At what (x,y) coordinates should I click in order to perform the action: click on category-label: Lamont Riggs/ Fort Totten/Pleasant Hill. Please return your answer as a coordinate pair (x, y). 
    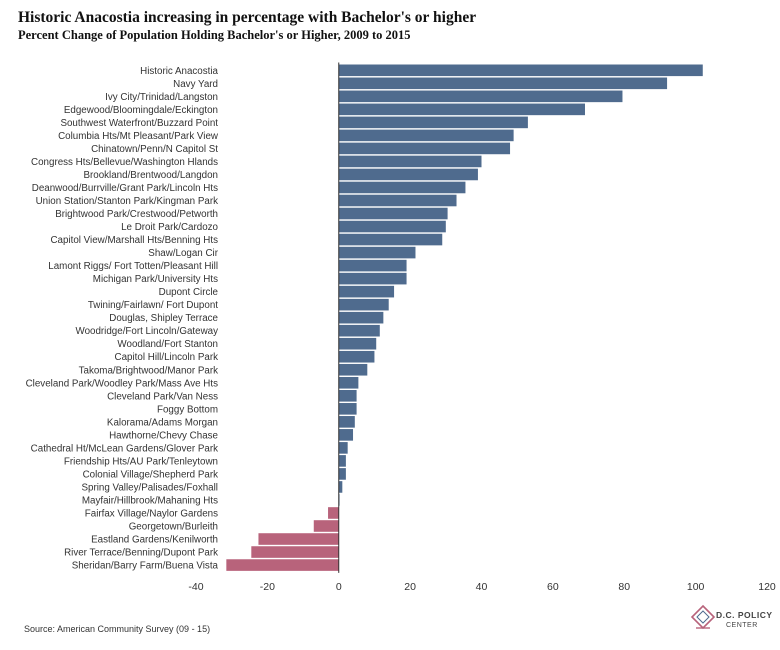
    Looking at the image, I should click on (133, 266).